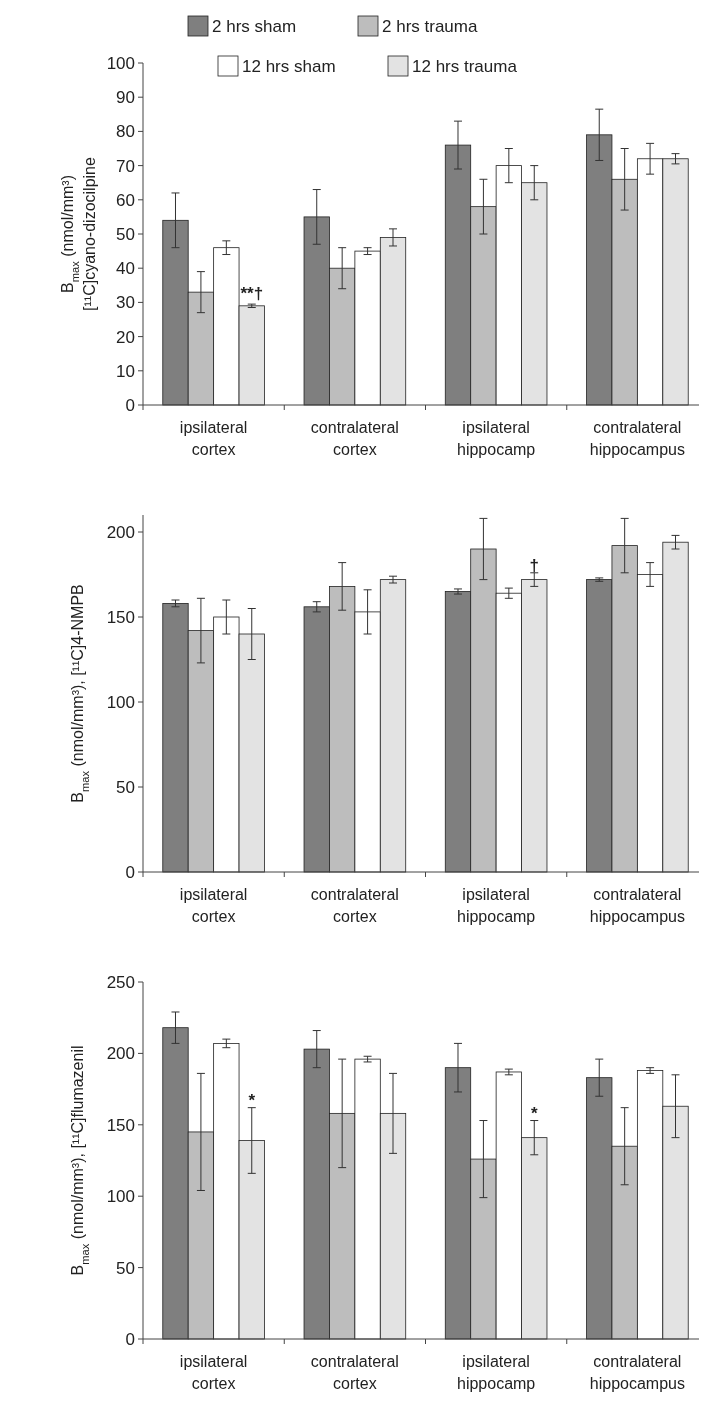 The image size is (707, 1401). Describe the element at coordinates (125, 269) in the screenshot. I see `y-tick-label: 40` at that location.